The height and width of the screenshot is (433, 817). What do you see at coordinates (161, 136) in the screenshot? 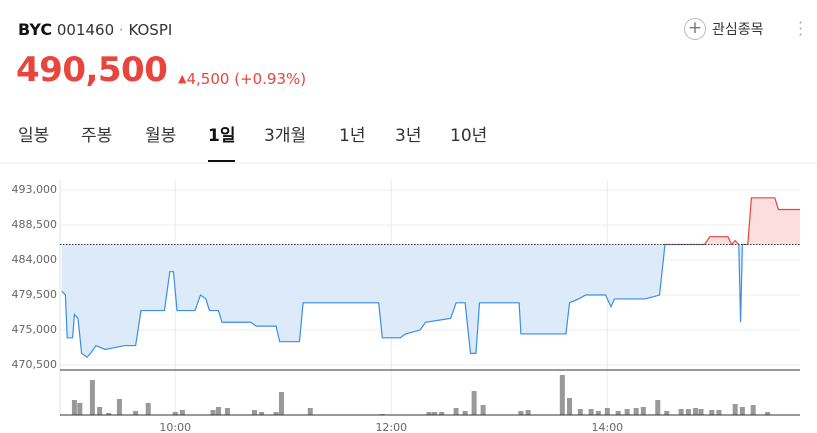
I see `tab: 월봉` at bounding box center [161, 136].